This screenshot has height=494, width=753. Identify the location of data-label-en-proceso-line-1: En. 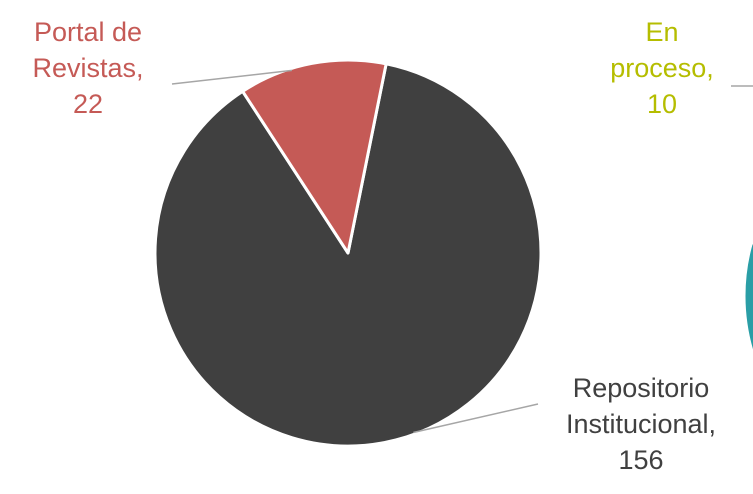
(661, 32).